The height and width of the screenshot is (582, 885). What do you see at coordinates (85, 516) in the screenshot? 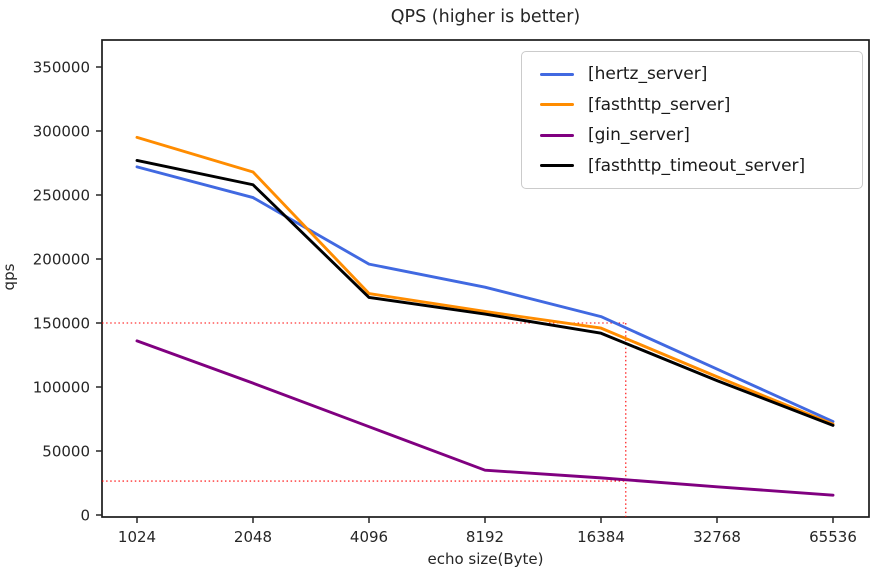
I see `y-tick-label: 0` at bounding box center [85, 516].